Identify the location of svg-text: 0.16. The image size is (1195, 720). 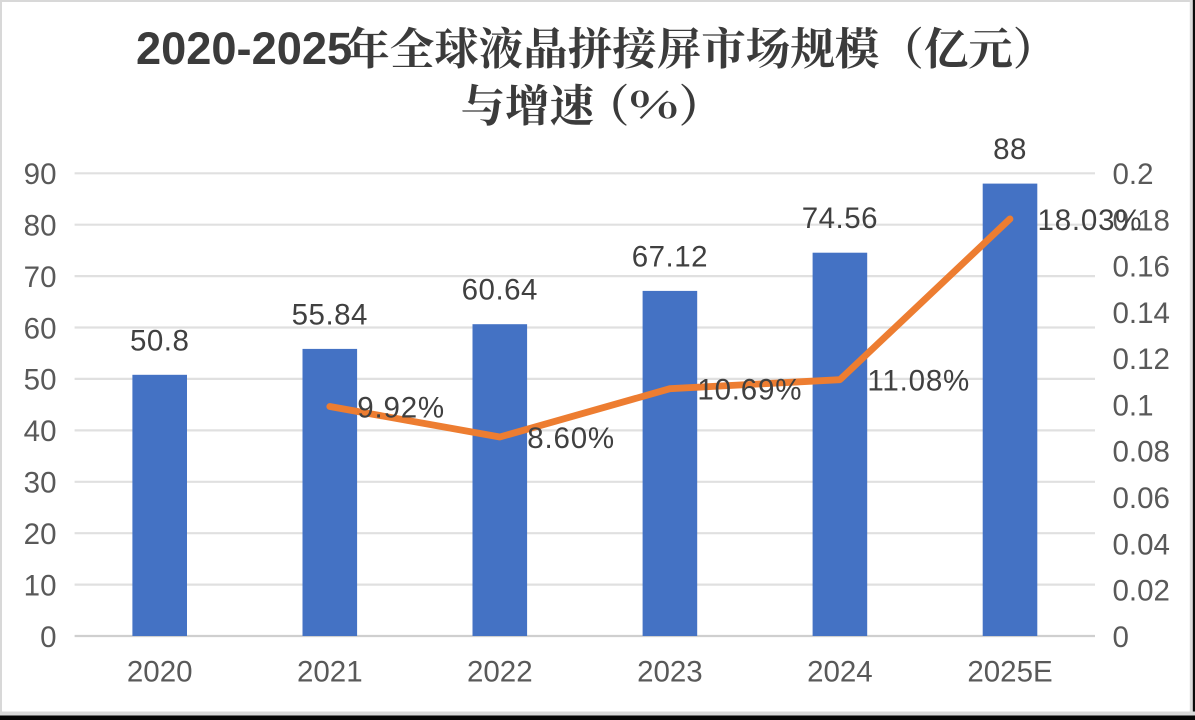
(1141, 267).